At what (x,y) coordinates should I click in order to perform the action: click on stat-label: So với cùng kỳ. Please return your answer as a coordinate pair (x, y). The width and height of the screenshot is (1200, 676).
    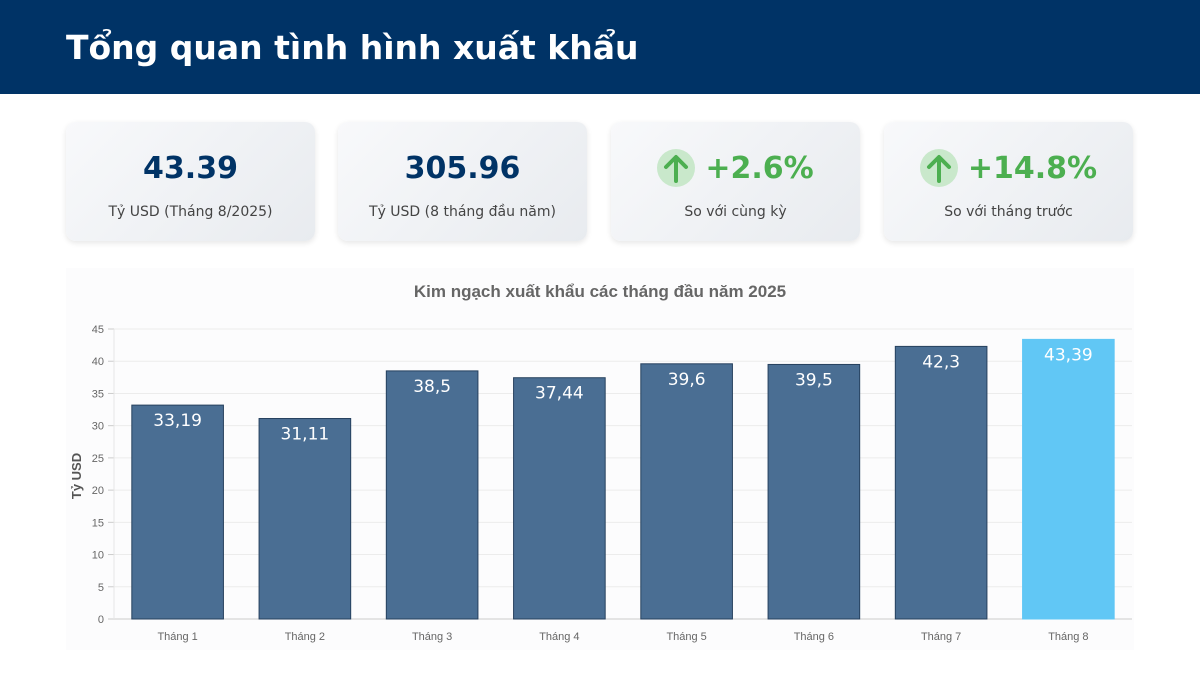
    Looking at the image, I should click on (735, 212).